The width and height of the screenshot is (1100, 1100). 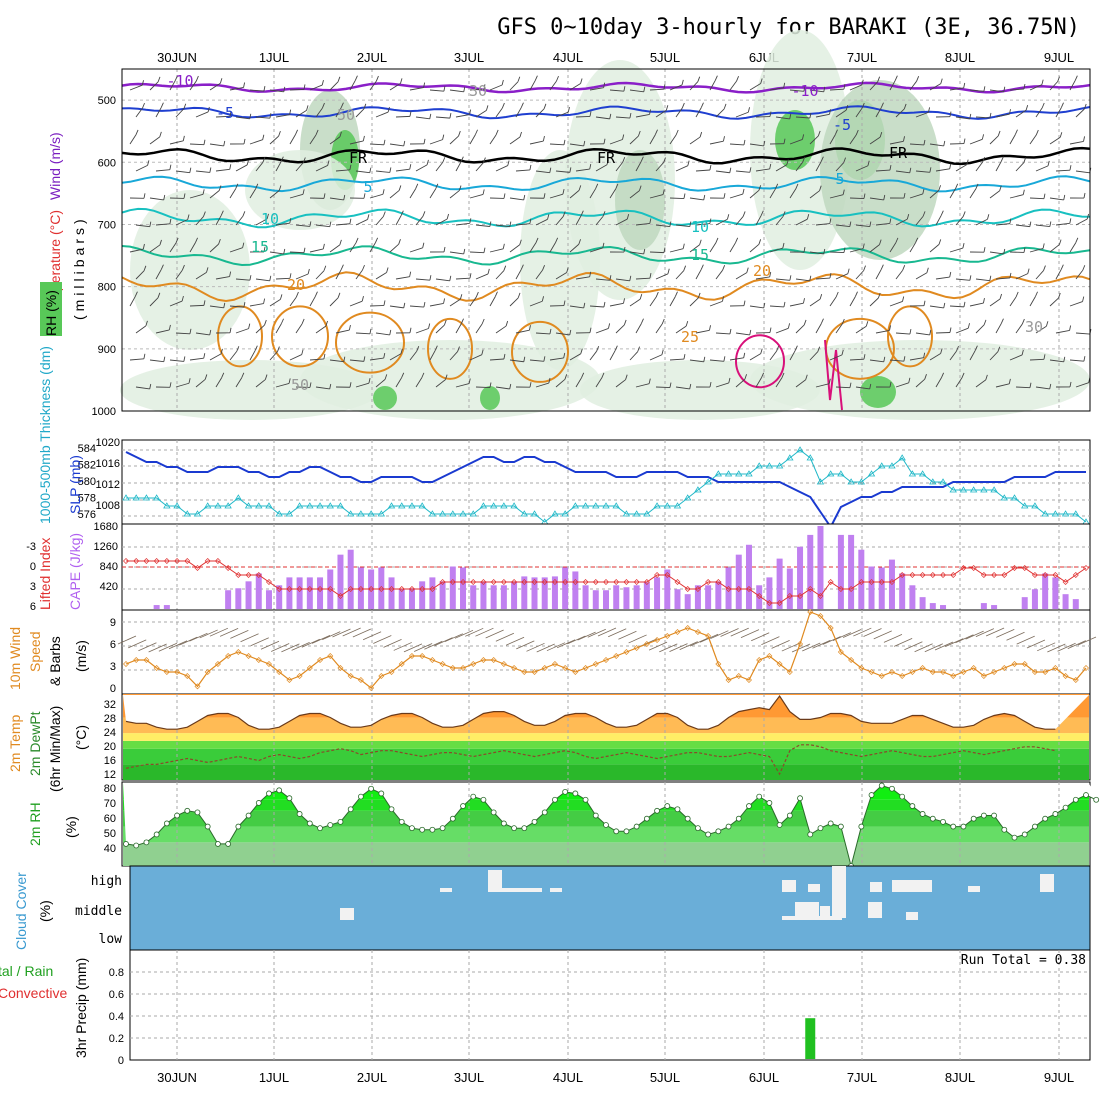 What do you see at coordinates (260, 247) in the screenshot?
I see `contour-label: 15` at bounding box center [260, 247].